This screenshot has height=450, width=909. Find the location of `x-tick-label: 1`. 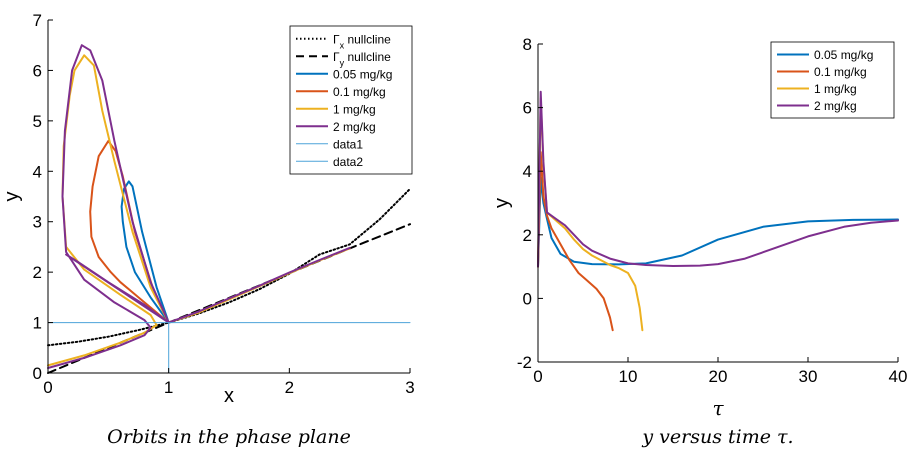

x-tick-label: 1 is located at coordinates (168, 387).